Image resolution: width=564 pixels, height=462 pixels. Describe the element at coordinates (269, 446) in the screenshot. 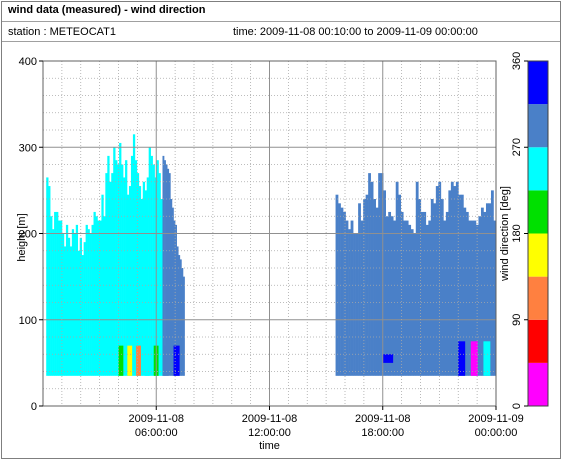

I see `x-axis-label: time` at that location.